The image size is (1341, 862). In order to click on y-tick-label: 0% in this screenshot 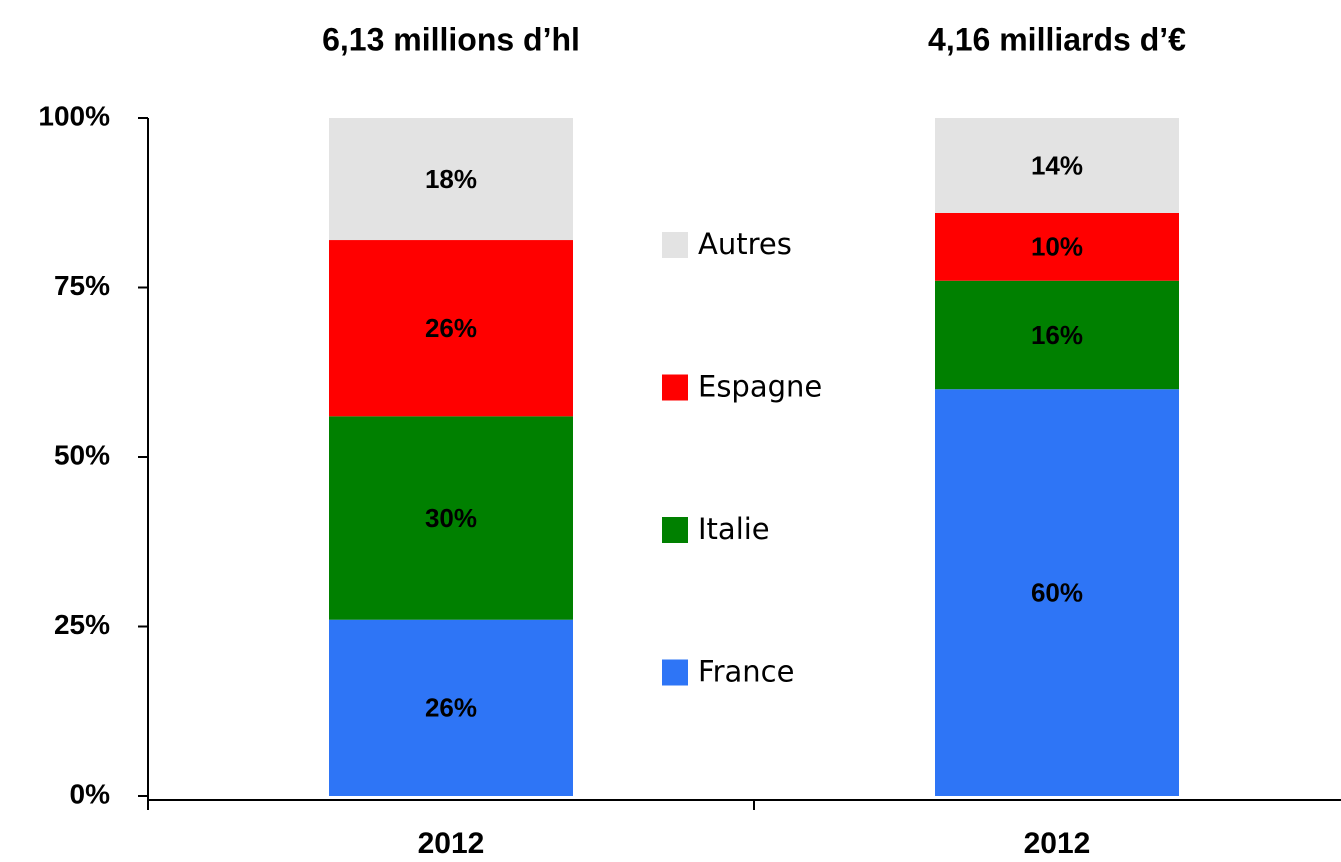, I will do `click(90, 793)`.